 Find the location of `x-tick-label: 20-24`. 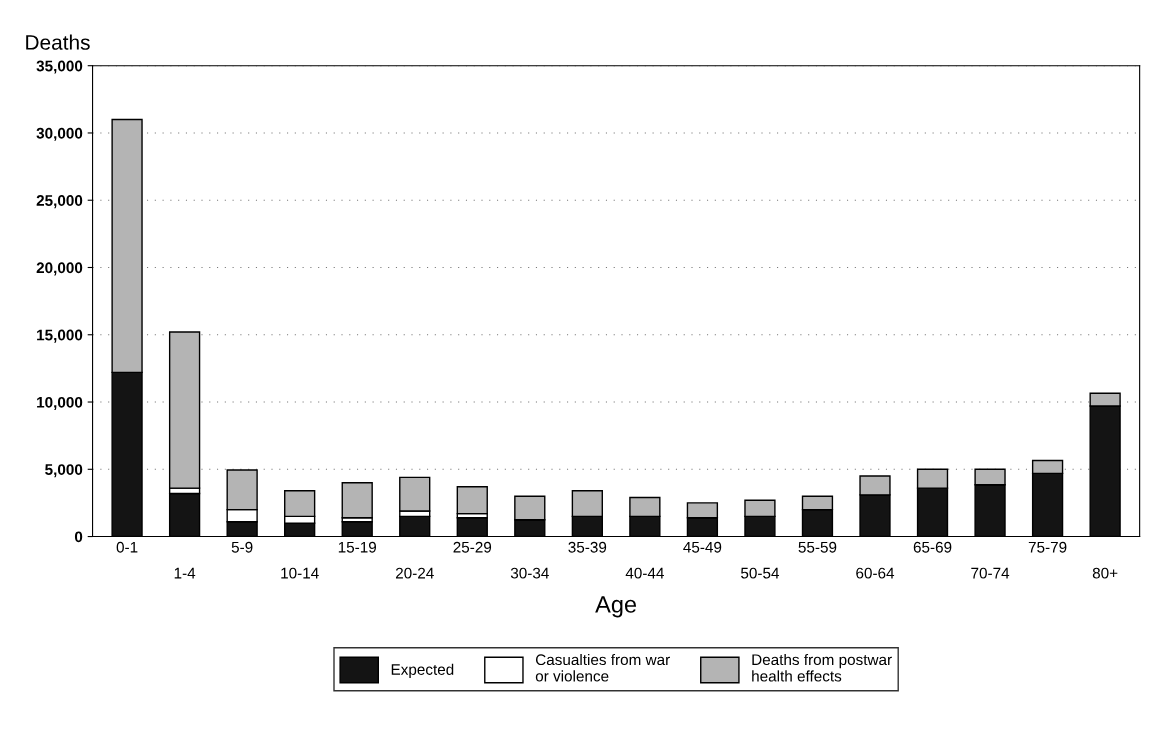

x-tick-label: 20-24 is located at coordinates (414, 573).